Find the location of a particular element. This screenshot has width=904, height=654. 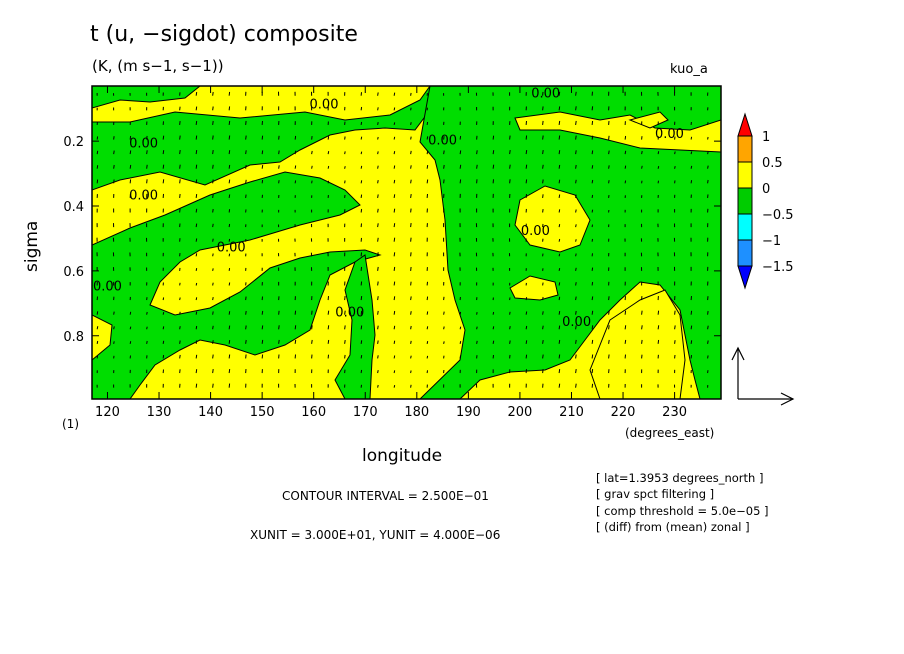

x-tick-label: 140 is located at coordinates (210, 412).